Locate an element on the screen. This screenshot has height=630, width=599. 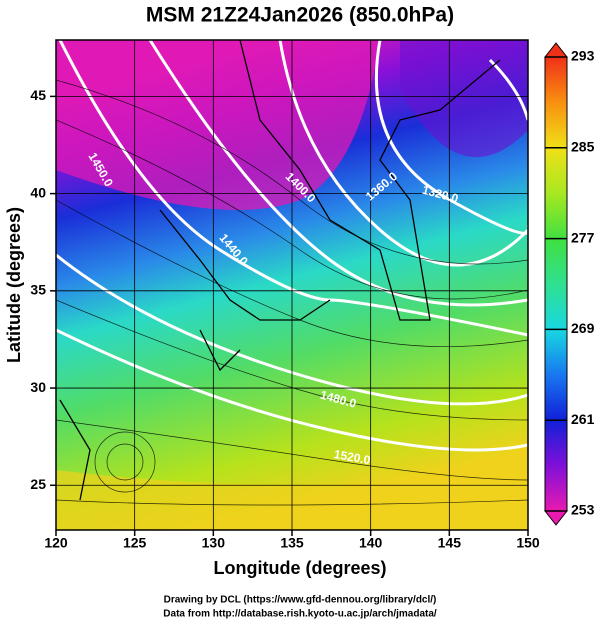
title: MSM 21Z24Jan2026 (850.0hPa) is located at coordinates (300, 15).